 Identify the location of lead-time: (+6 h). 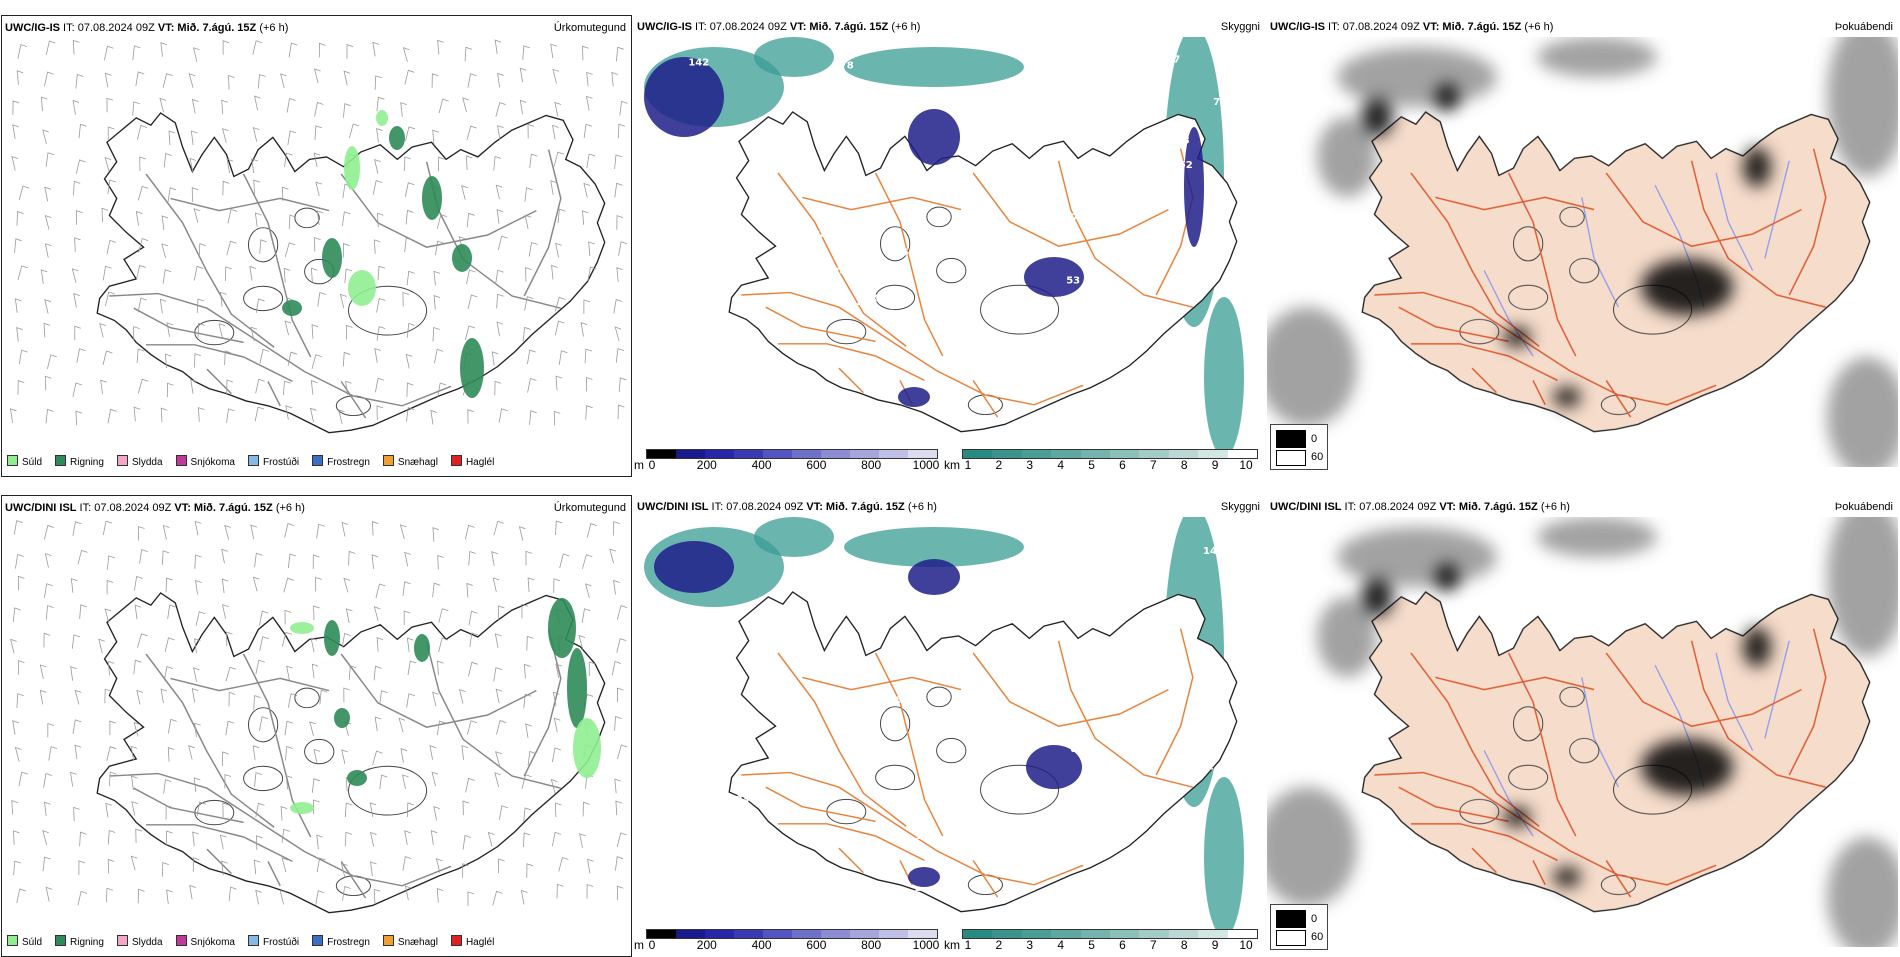
(288, 508).